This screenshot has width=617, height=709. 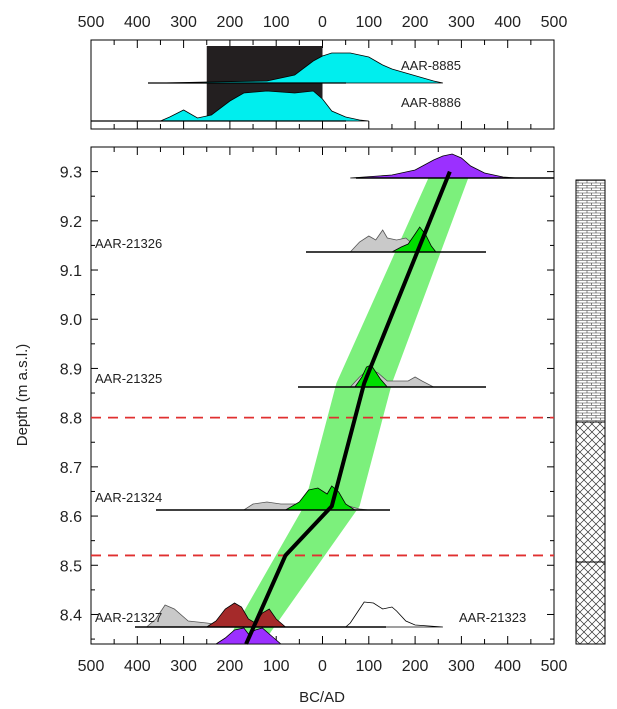 I want to click on y-tick-label: 9.1, so click(x=71, y=271).